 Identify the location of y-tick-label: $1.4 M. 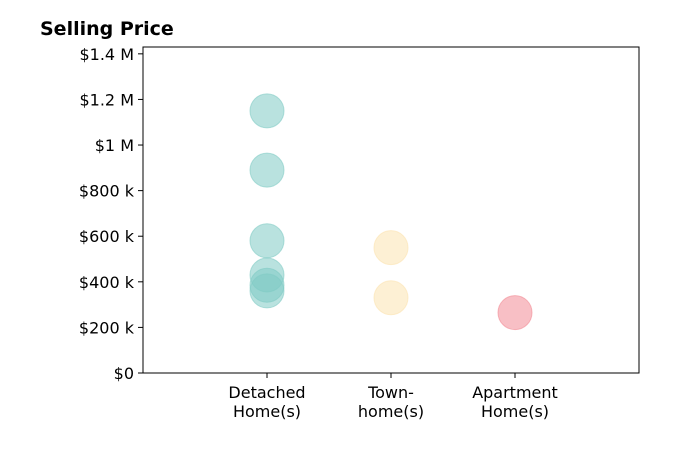
(106, 54).